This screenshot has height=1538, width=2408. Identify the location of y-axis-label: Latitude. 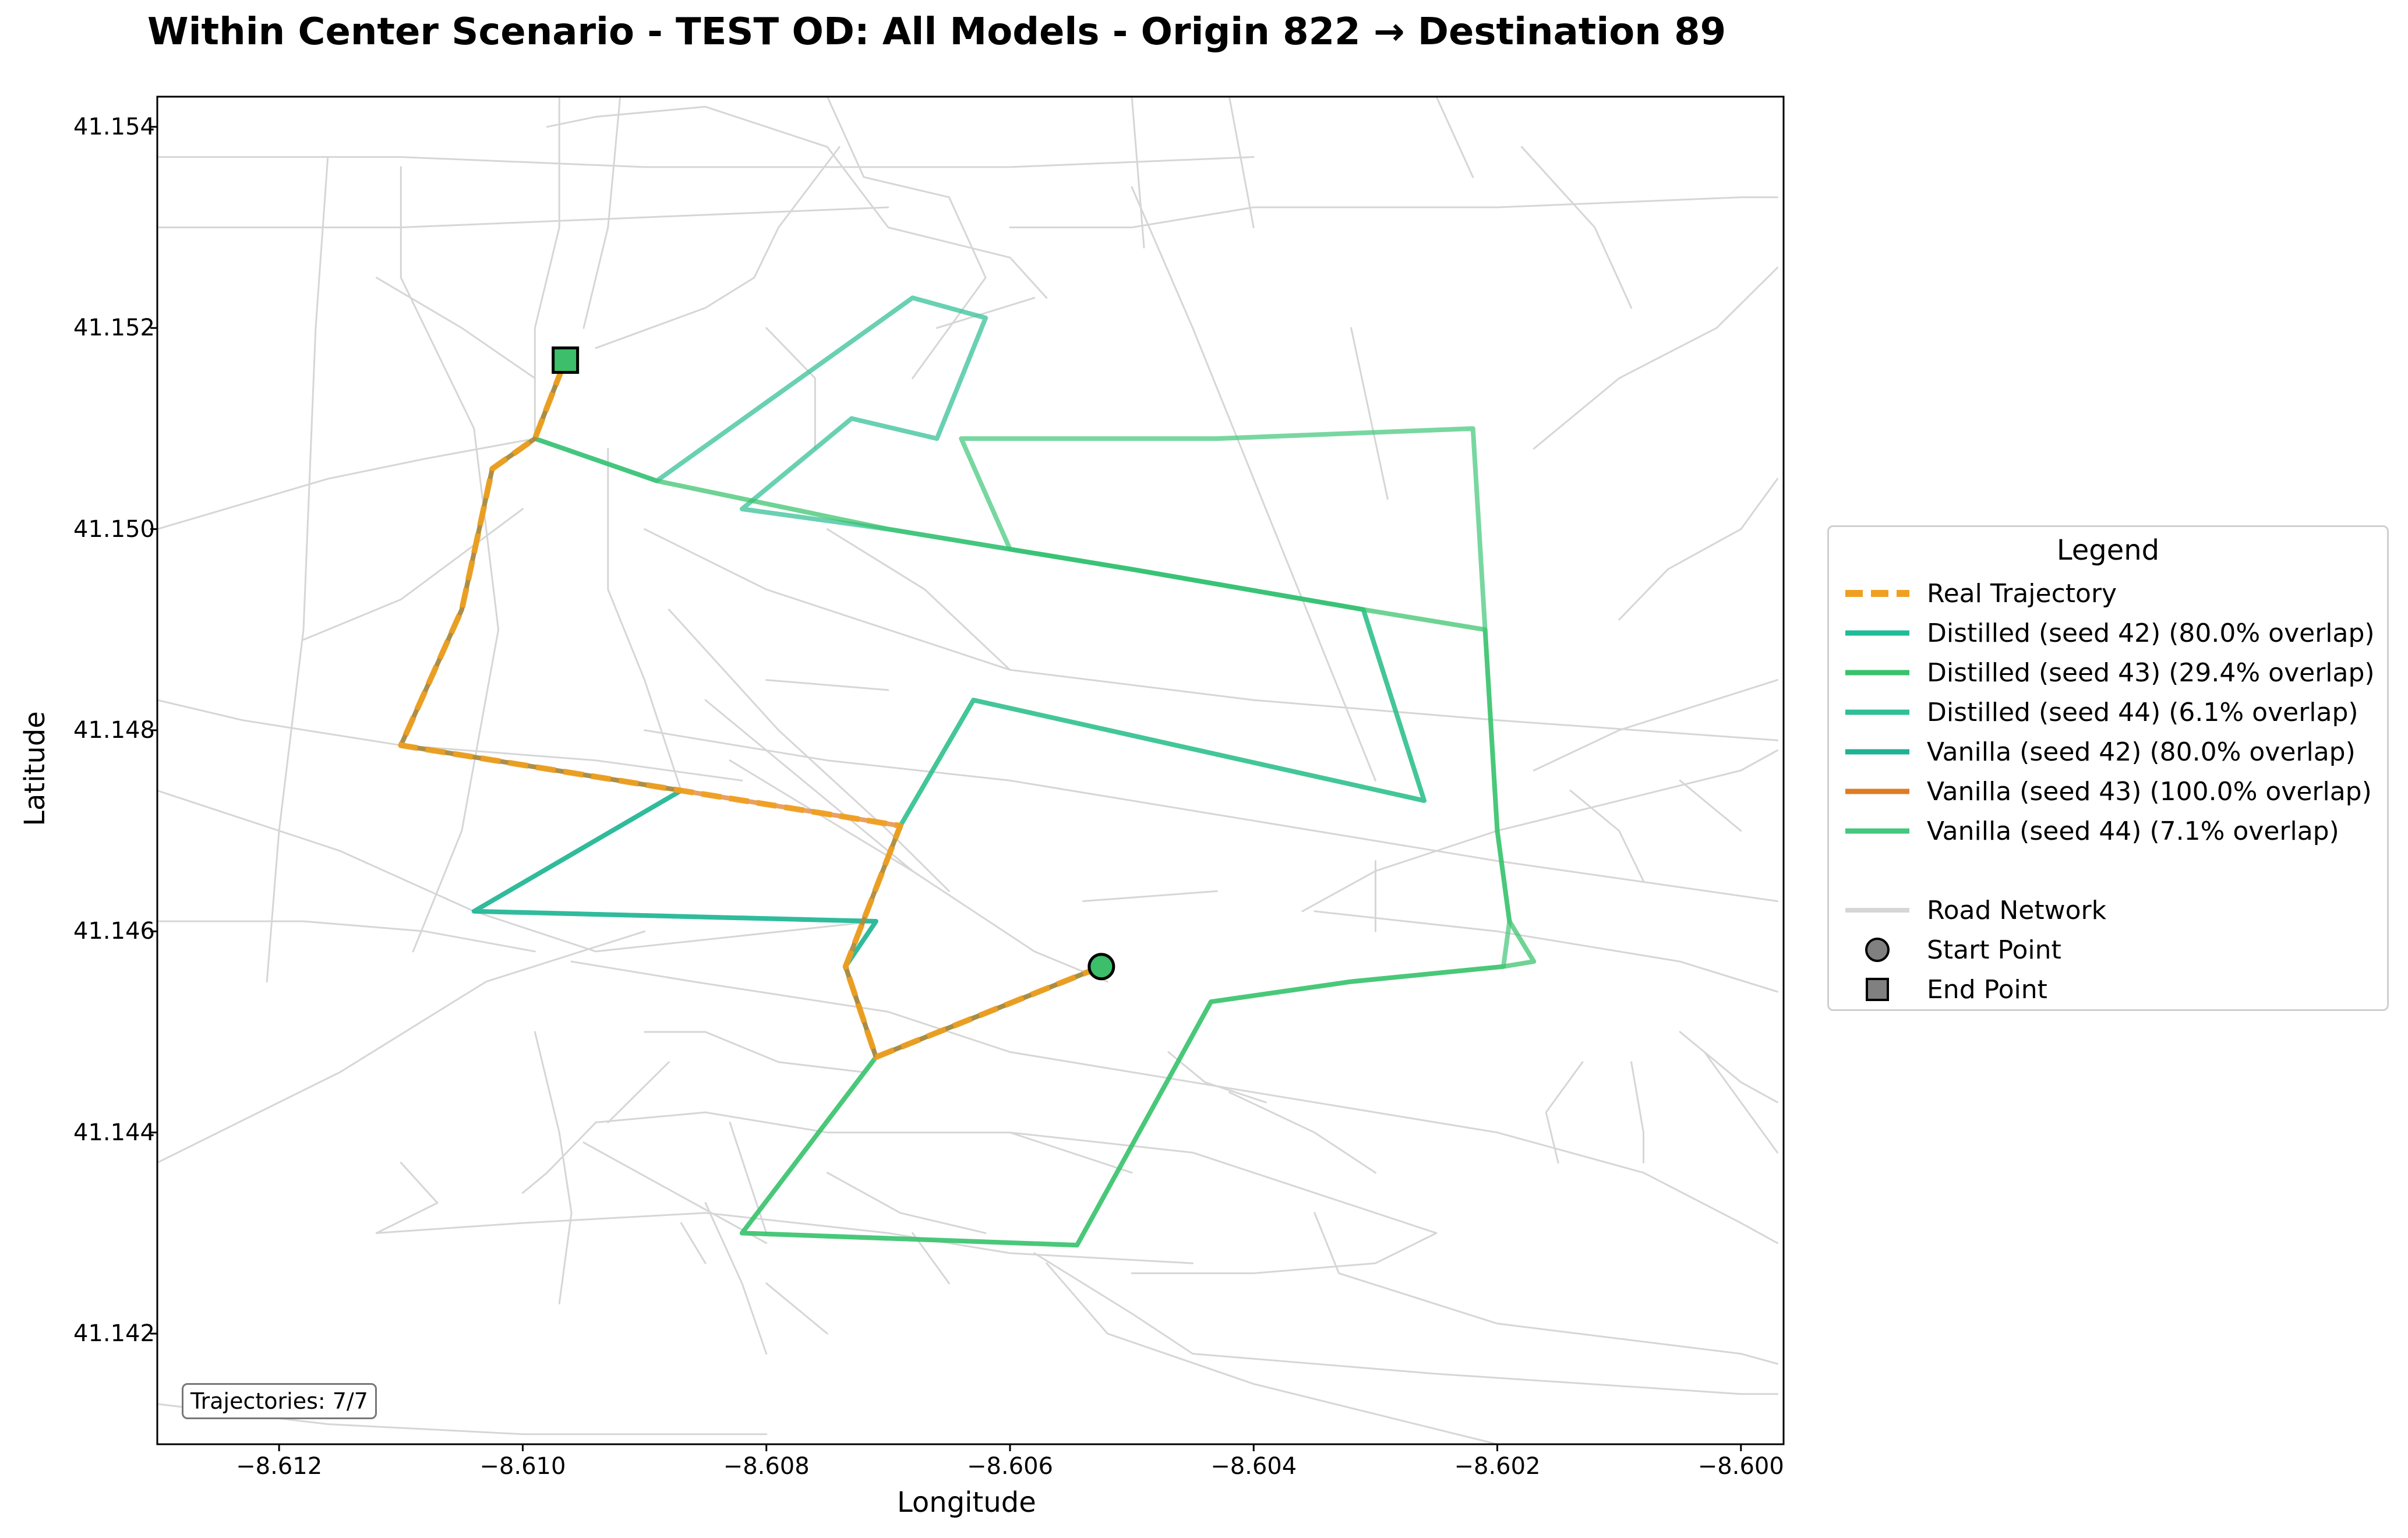
(35, 768).